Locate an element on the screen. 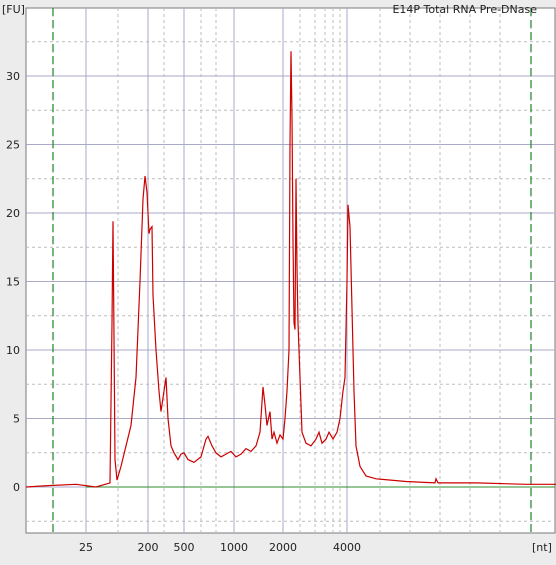 This screenshot has height=565, width=556. x-tick-label: 200 is located at coordinates (148, 547).